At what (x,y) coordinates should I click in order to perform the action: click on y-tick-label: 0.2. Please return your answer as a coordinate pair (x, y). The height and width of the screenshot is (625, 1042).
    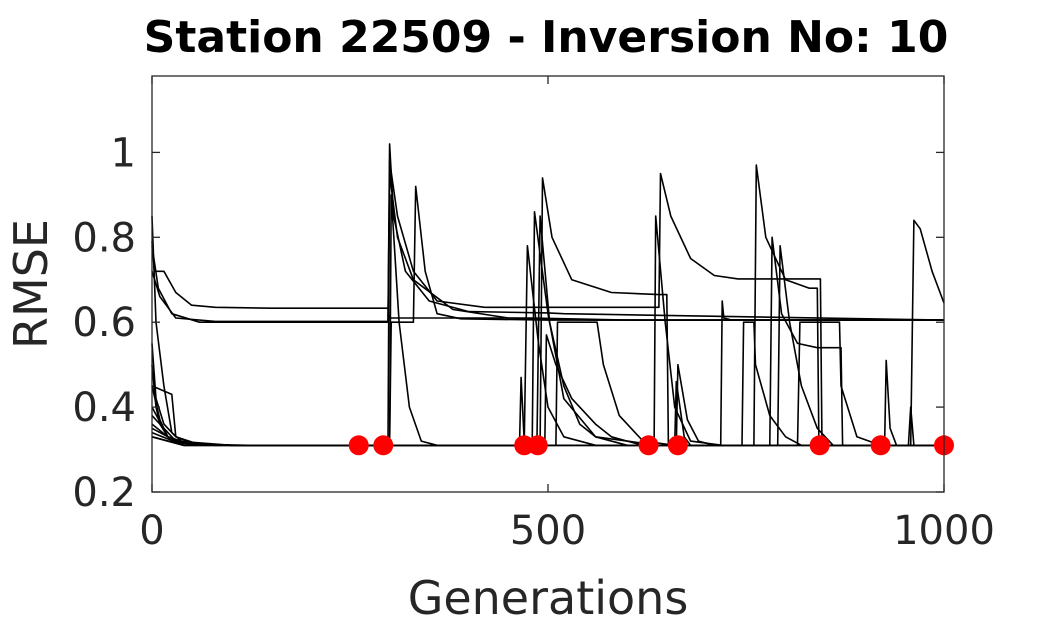
    Looking at the image, I should click on (104, 493).